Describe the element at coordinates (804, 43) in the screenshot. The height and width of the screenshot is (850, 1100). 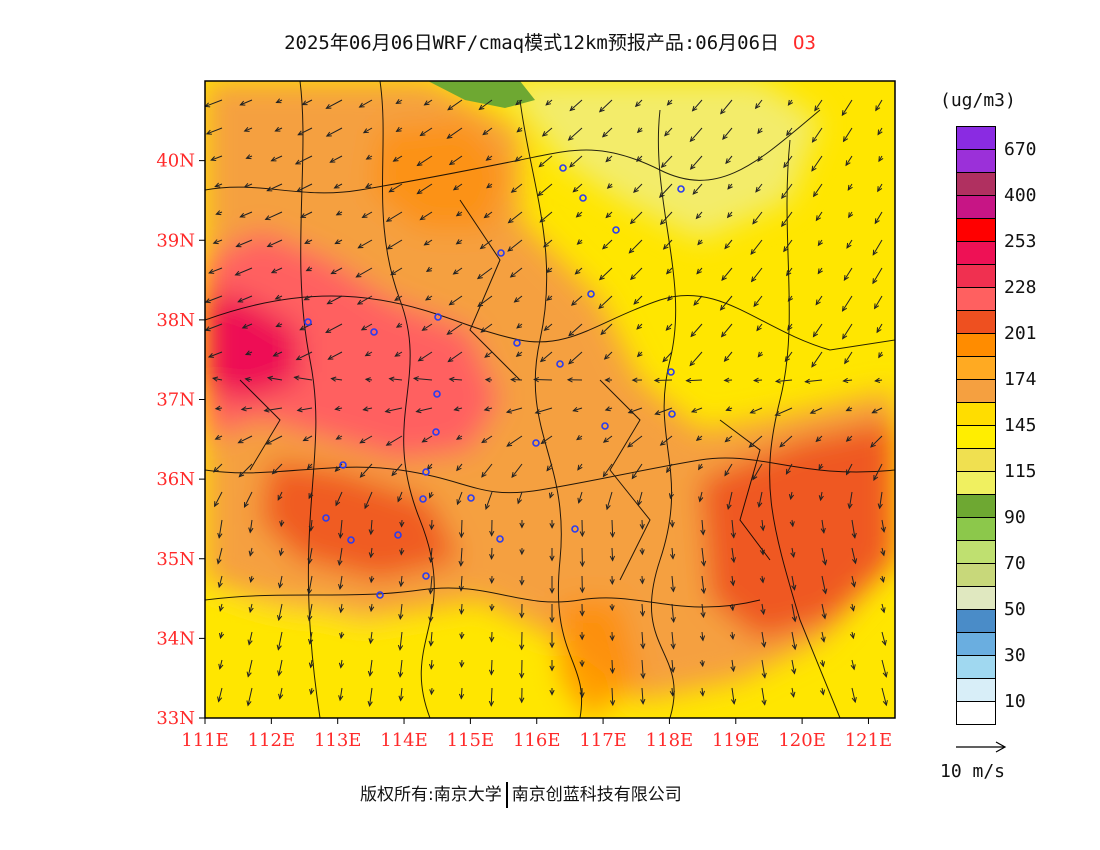
I see `pollutant-label: O3` at that location.